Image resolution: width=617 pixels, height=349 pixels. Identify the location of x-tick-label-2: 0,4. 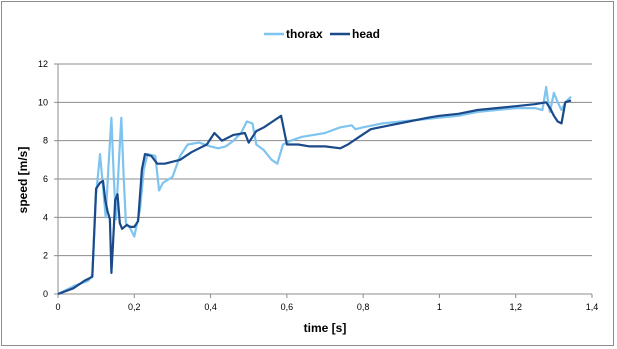
(210, 307).